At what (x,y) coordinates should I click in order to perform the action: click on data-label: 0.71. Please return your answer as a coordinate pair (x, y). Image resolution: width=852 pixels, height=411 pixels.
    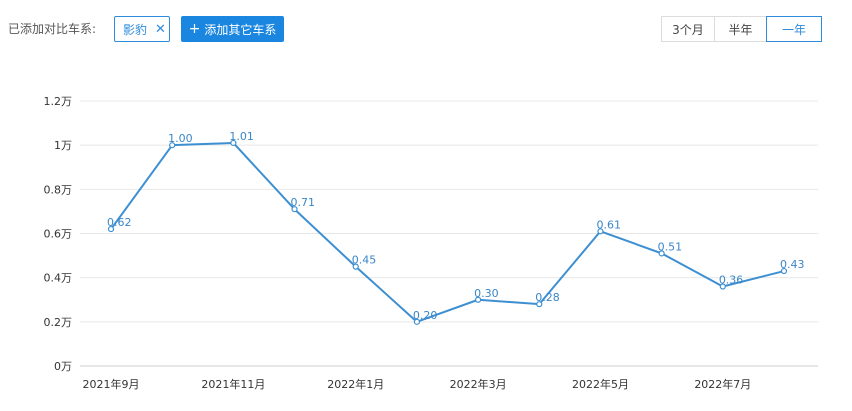
    Looking at the image, I should click on (303, 202).